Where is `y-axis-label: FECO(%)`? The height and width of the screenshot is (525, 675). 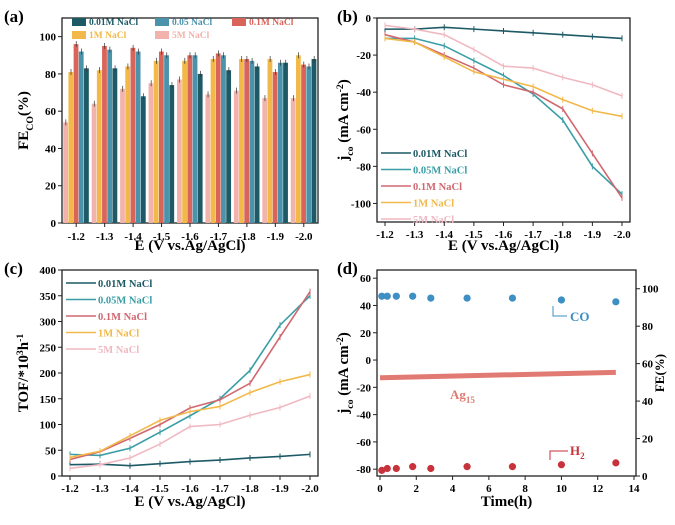
y-axis-label: FECO(%) is located at coordinates (26, 120).